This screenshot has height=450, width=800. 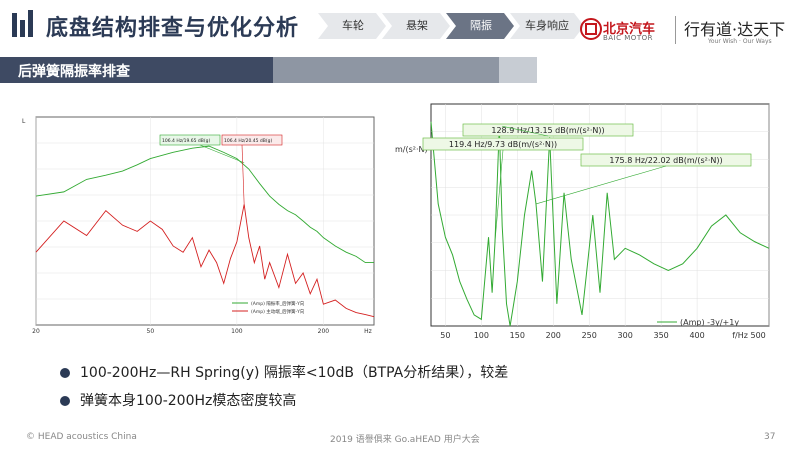 What do you see at coordinates (353, 25) in the screenshot?
I see `nav-item-wheel: 车轮` at bounding box center [353, 25].